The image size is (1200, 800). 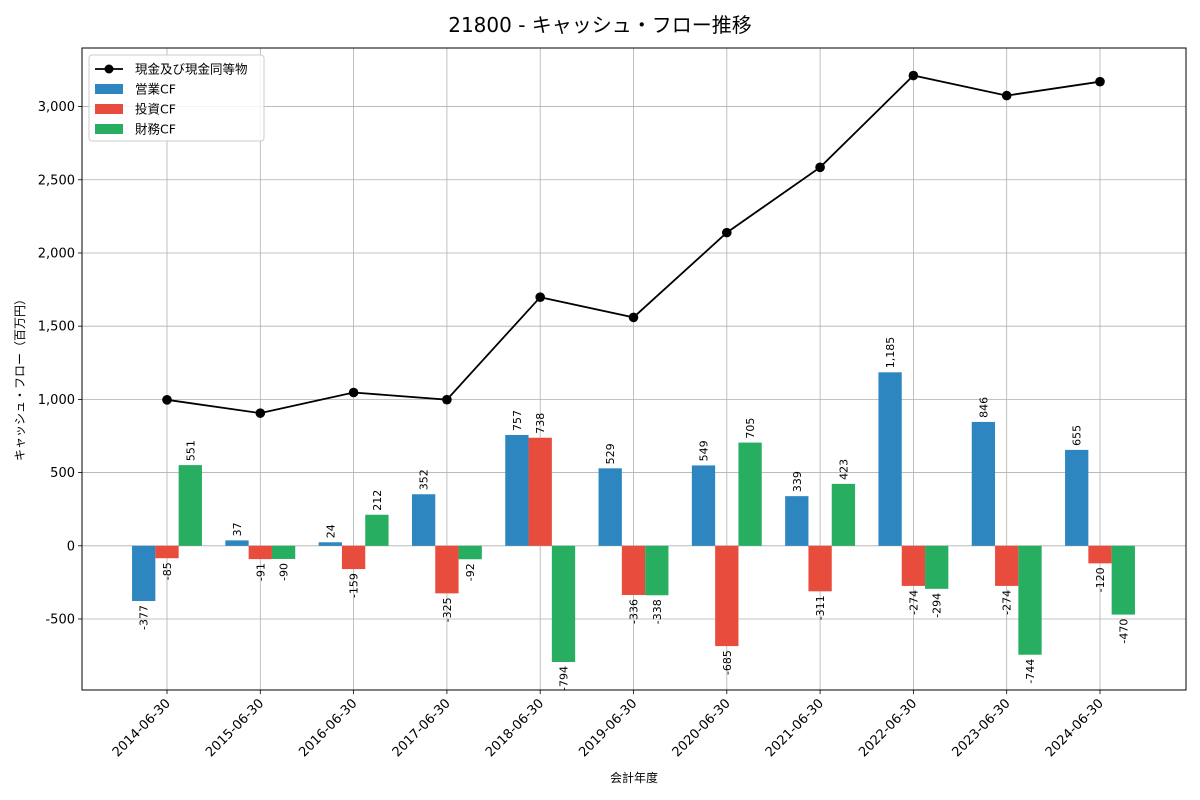 I want to click on legend-label: 現金及び現金同等物, so click(x=191, y=69).